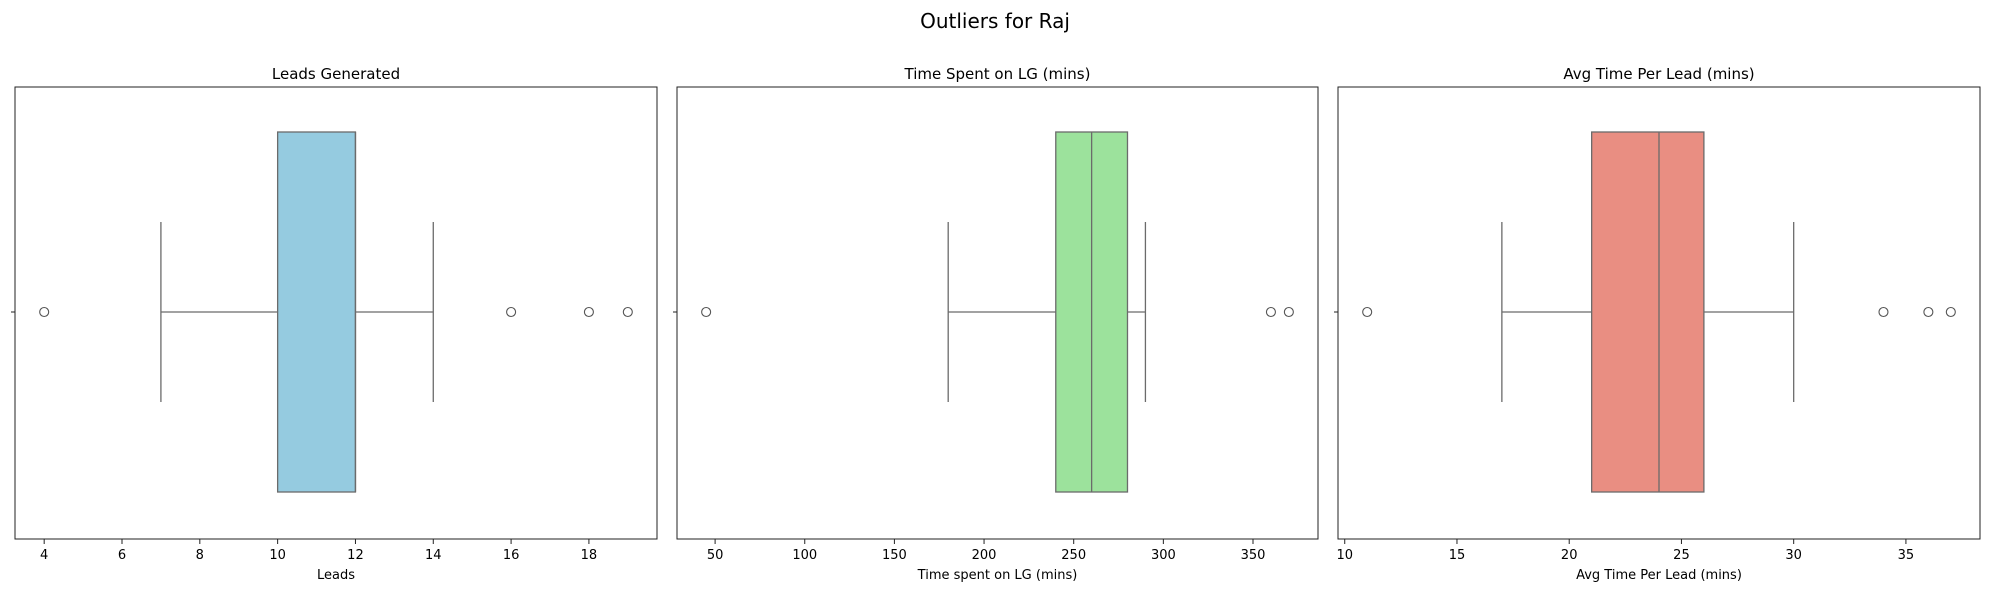 The image size is (1990, 592). Describe the element at coordinates (1681, 555) in the screenshot. I see `x-tick-label: 25` at that location.